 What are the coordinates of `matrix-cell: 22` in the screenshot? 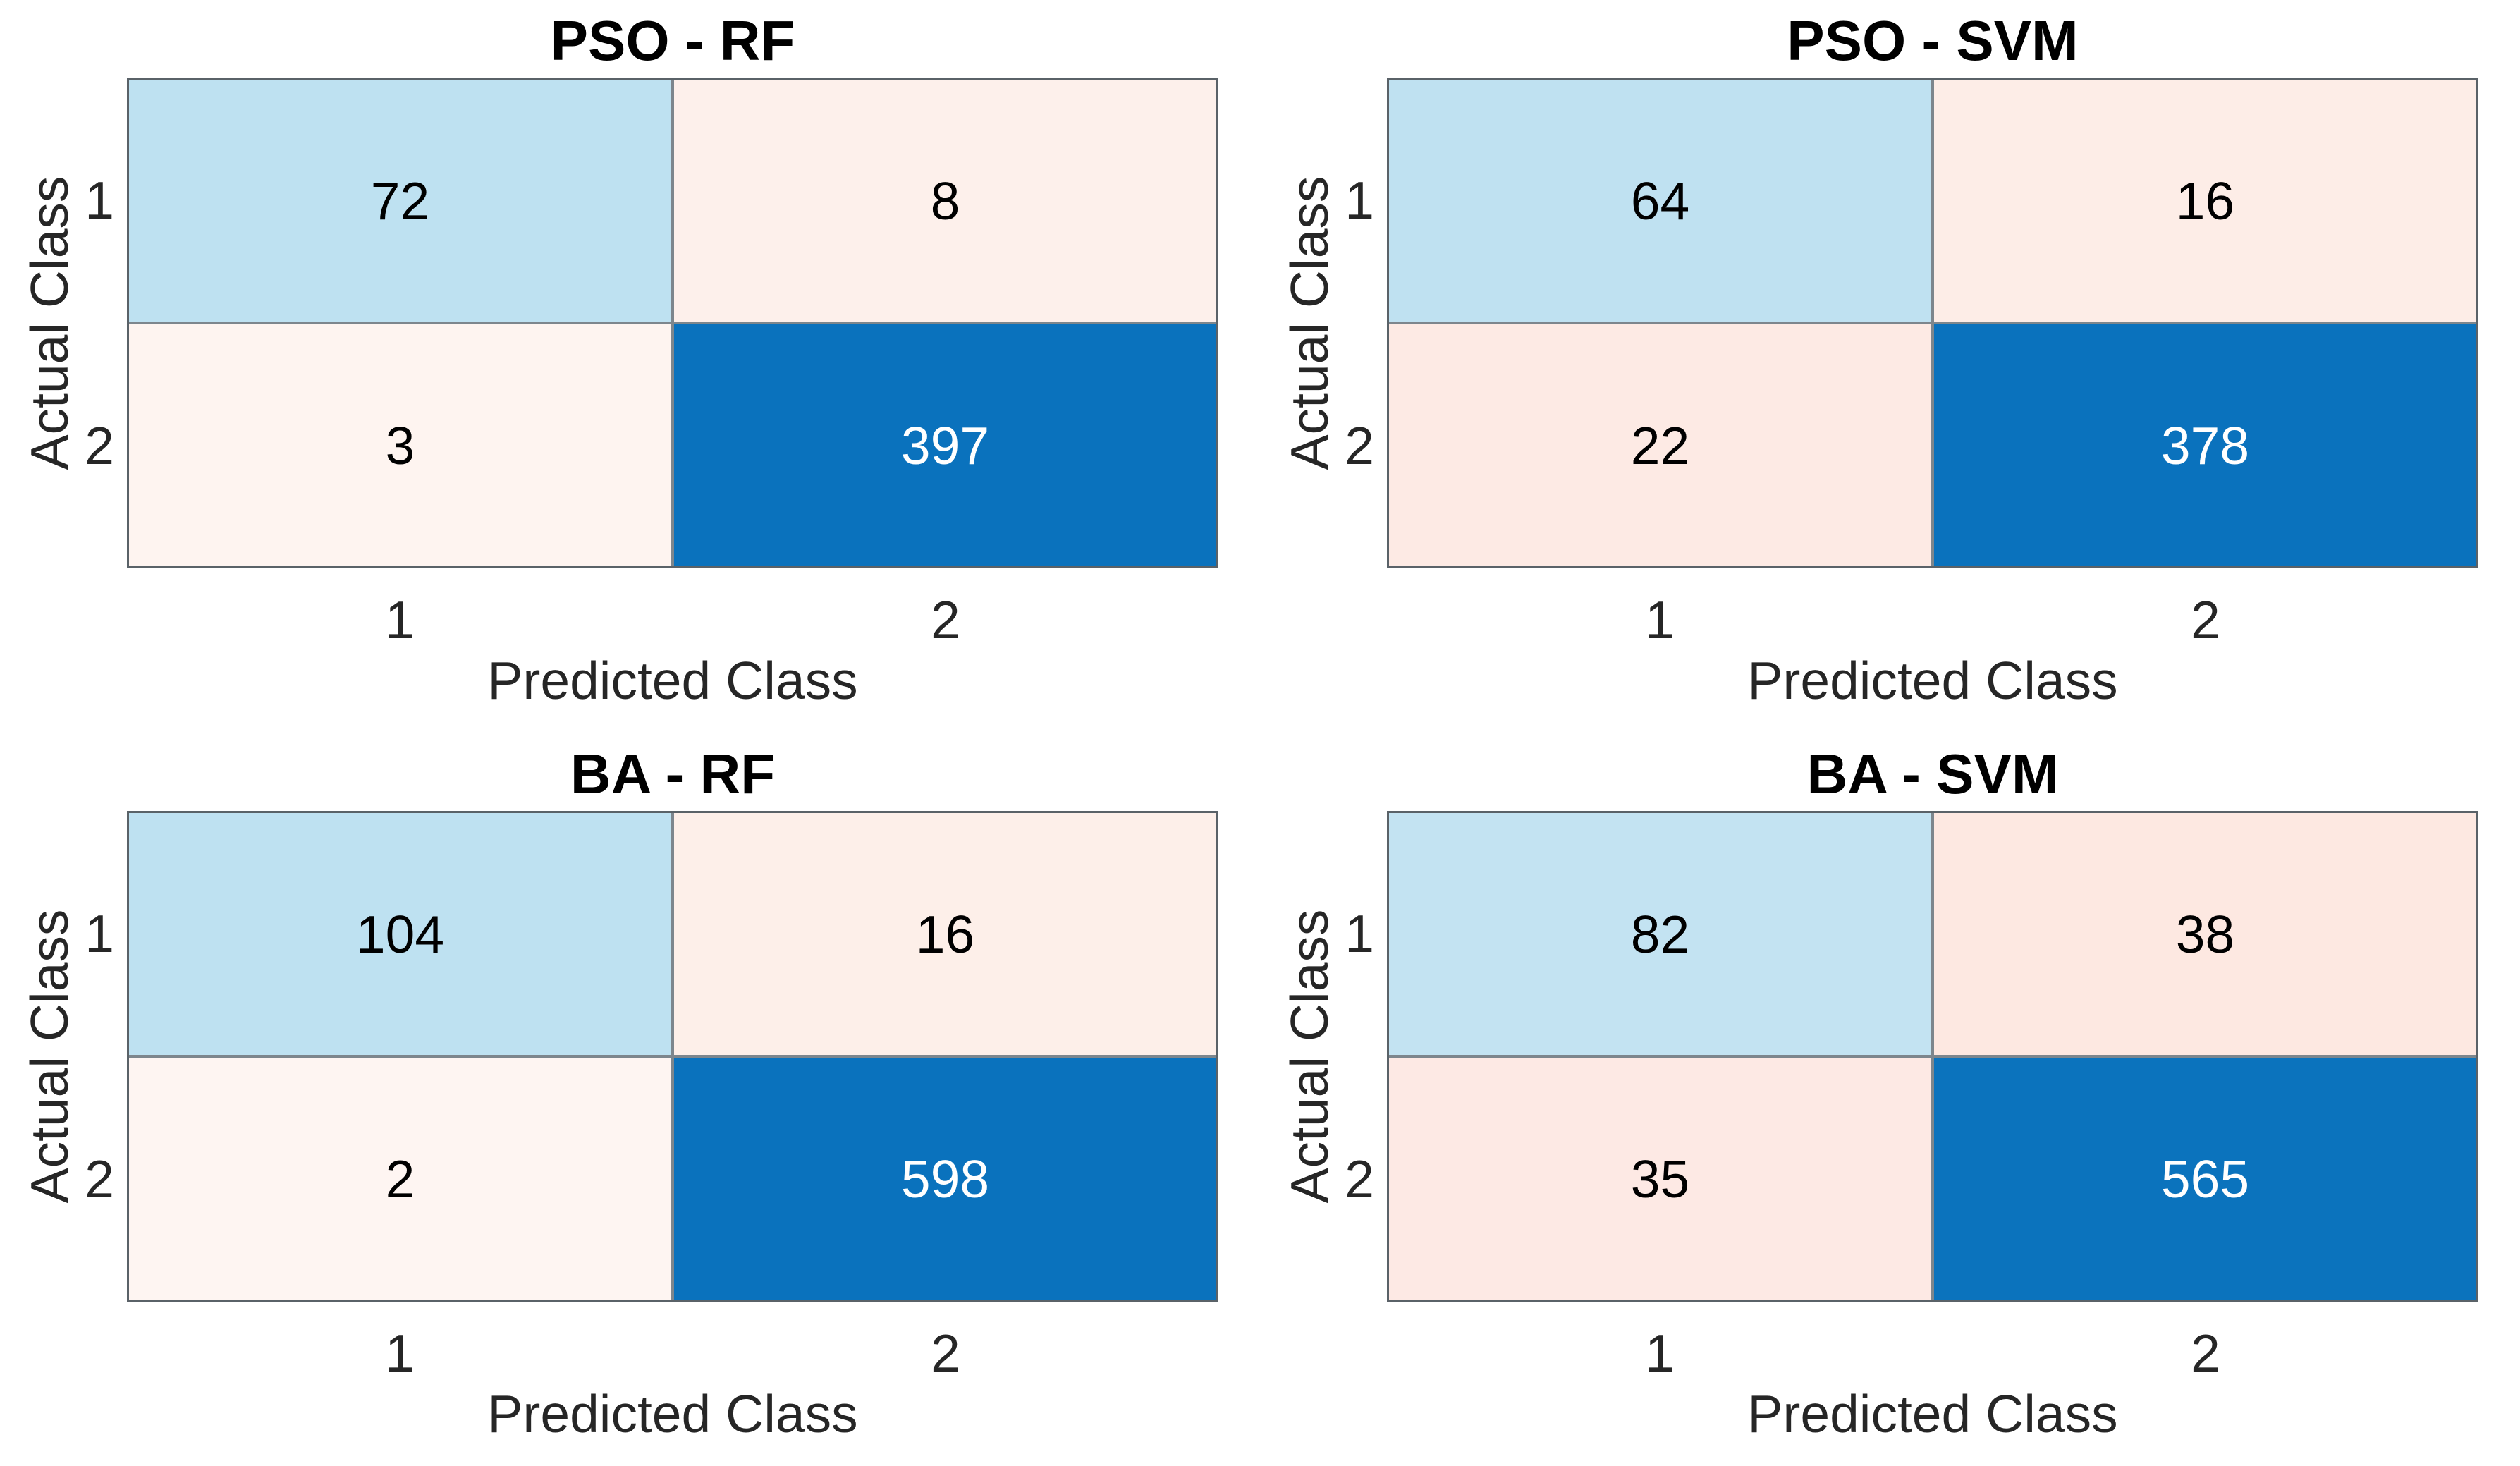 It's located at (1660, 445).